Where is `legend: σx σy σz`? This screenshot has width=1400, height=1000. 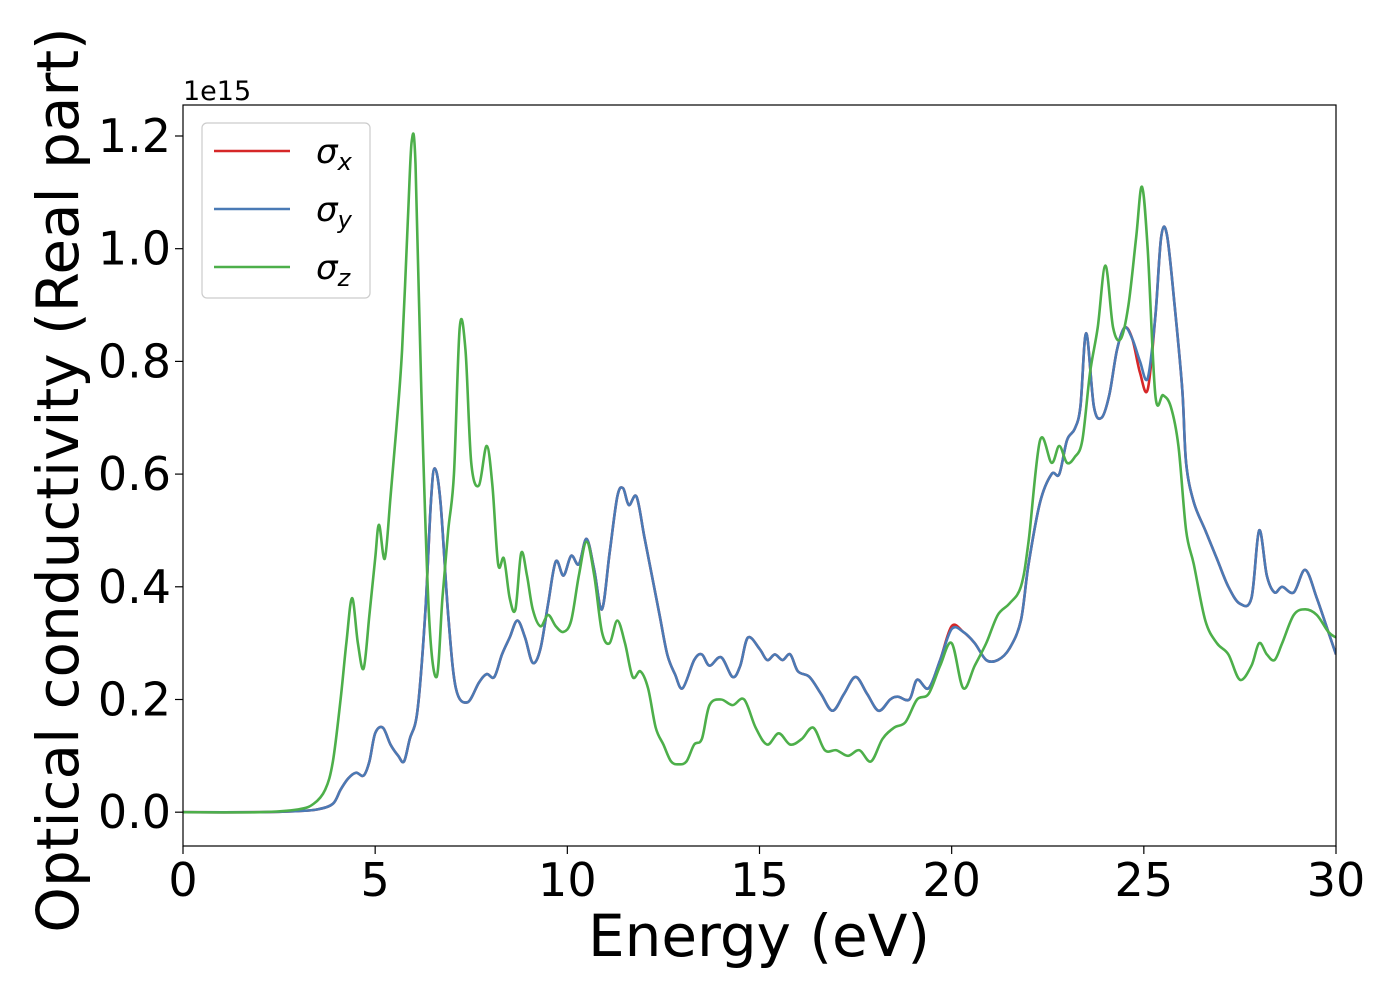 legend: σx σy σz is located at coordinates (286, 210).